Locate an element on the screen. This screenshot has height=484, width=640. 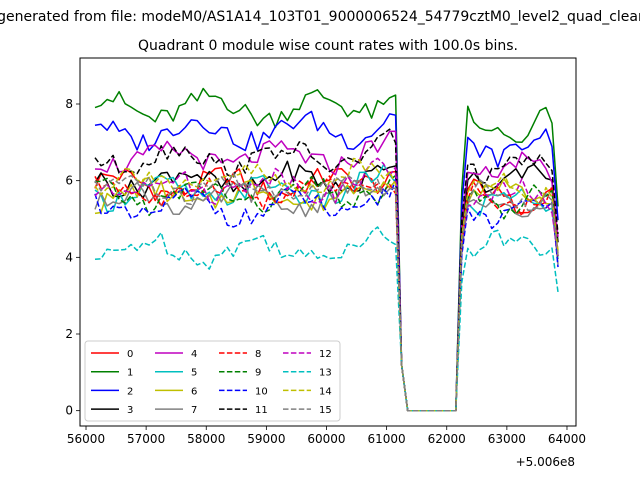
legend-label-4: 4 is located at coordinates (194, 354).